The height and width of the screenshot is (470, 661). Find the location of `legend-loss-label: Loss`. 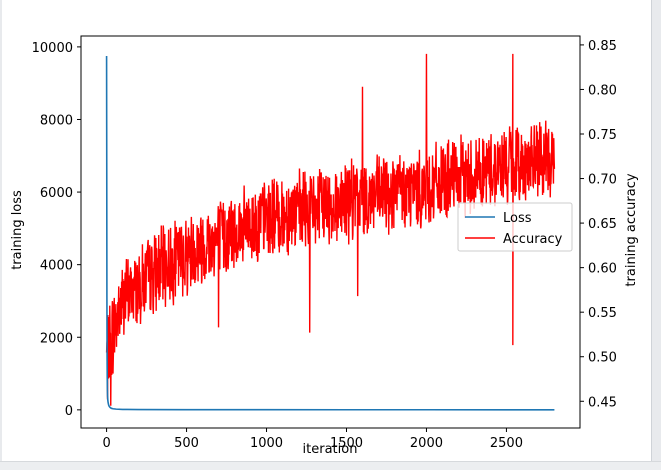

legend-loss-label: Loss is located at coordinates (517, 218).